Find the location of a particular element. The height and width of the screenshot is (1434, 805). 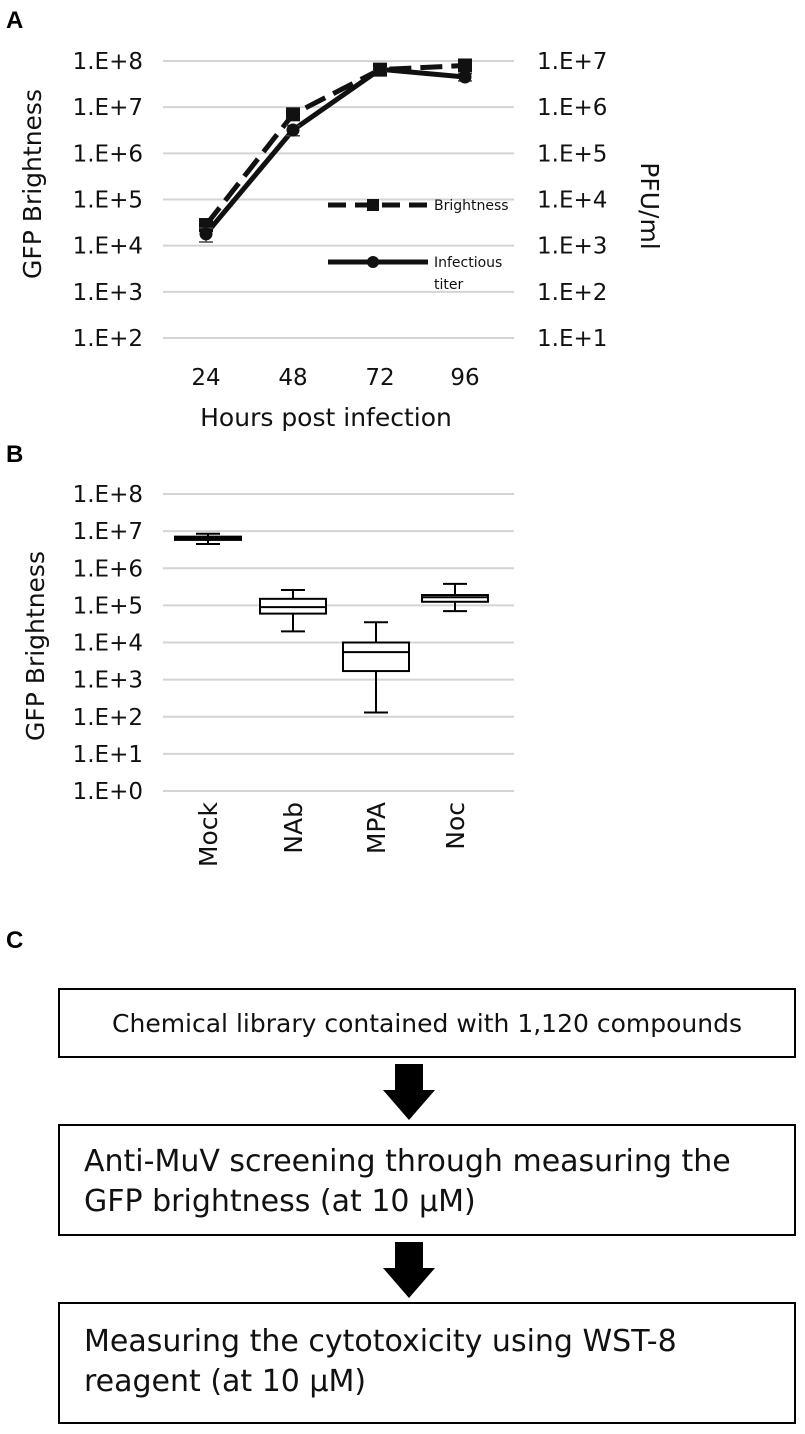

chart-a-y-tick-label: 1.E+8 is located at coordinates (108, 62).